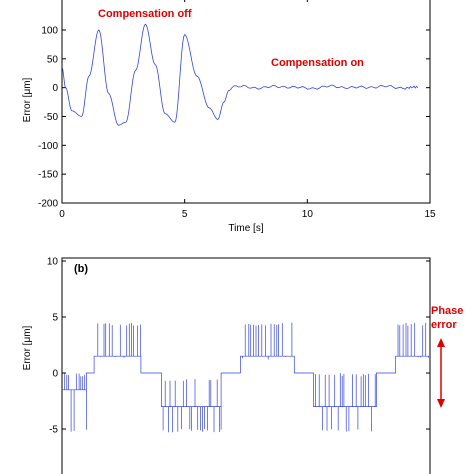 Image resolution: width=474 pixels, height=474 pixels. What do you see at coordinates (27, 347) in the screenshot?
I see `panel-b-y-axis-label: Error [μm]` at bounding box center [27, 347].